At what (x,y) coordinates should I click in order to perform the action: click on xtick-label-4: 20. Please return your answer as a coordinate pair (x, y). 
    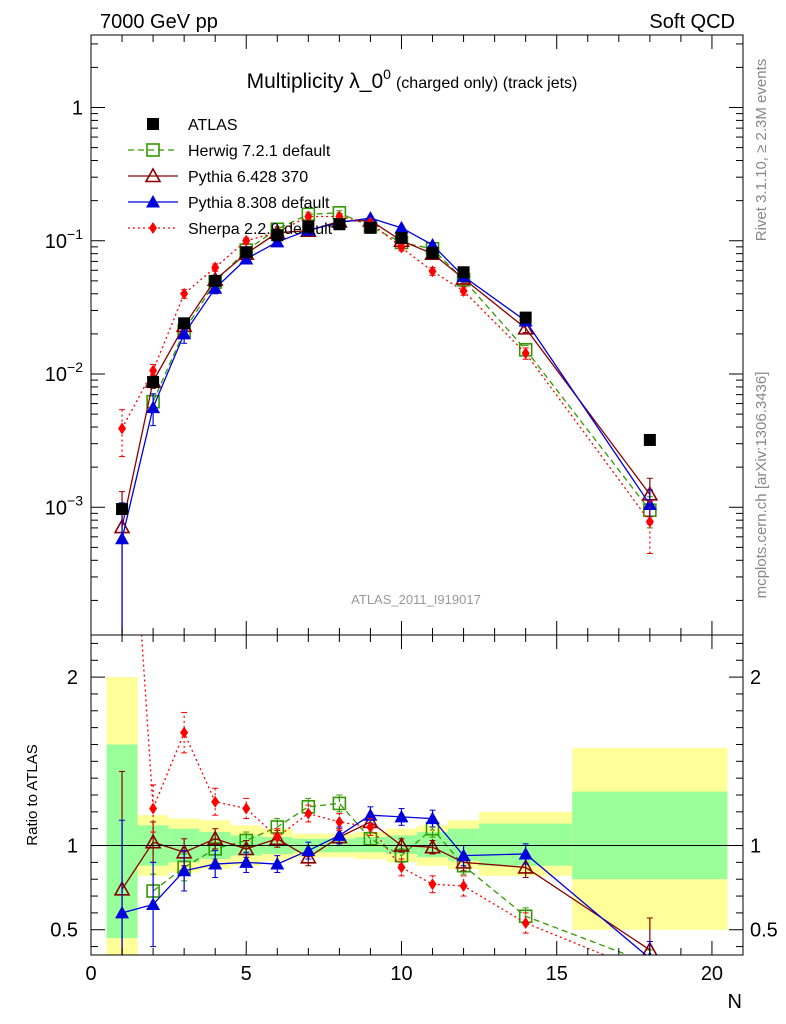
    Looking at the image, I should click on (712, 974).